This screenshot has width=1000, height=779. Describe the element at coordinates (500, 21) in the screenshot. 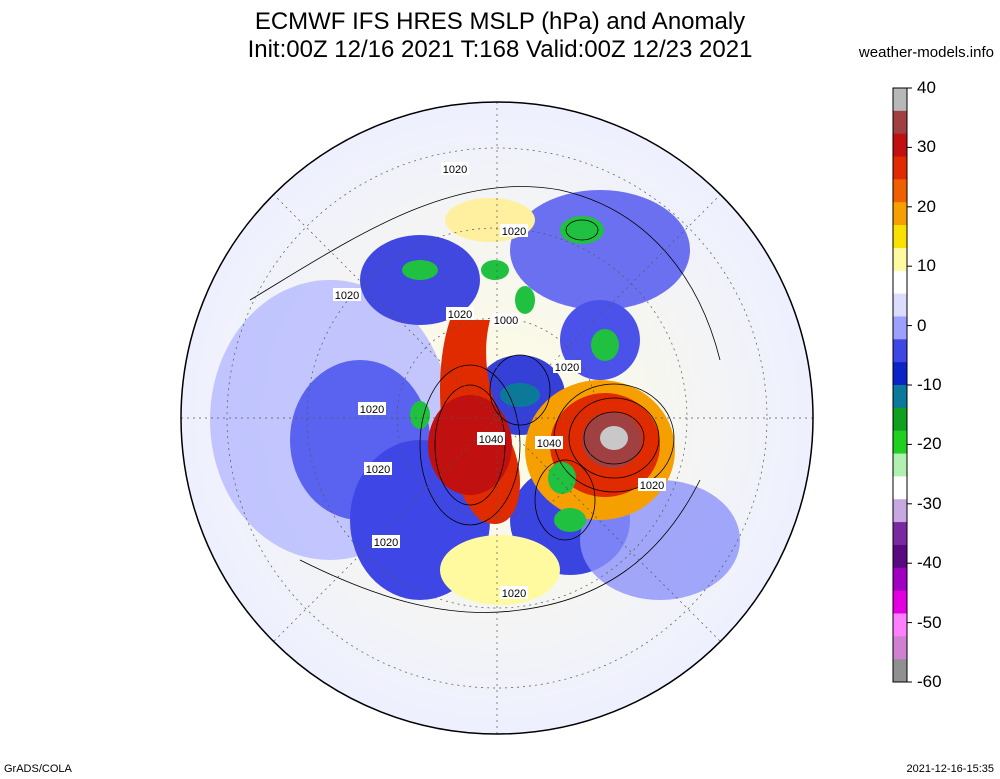

I see `chart-title: ECMWF IFS HRES MSLP (hPa) and Anomaly` at that location.